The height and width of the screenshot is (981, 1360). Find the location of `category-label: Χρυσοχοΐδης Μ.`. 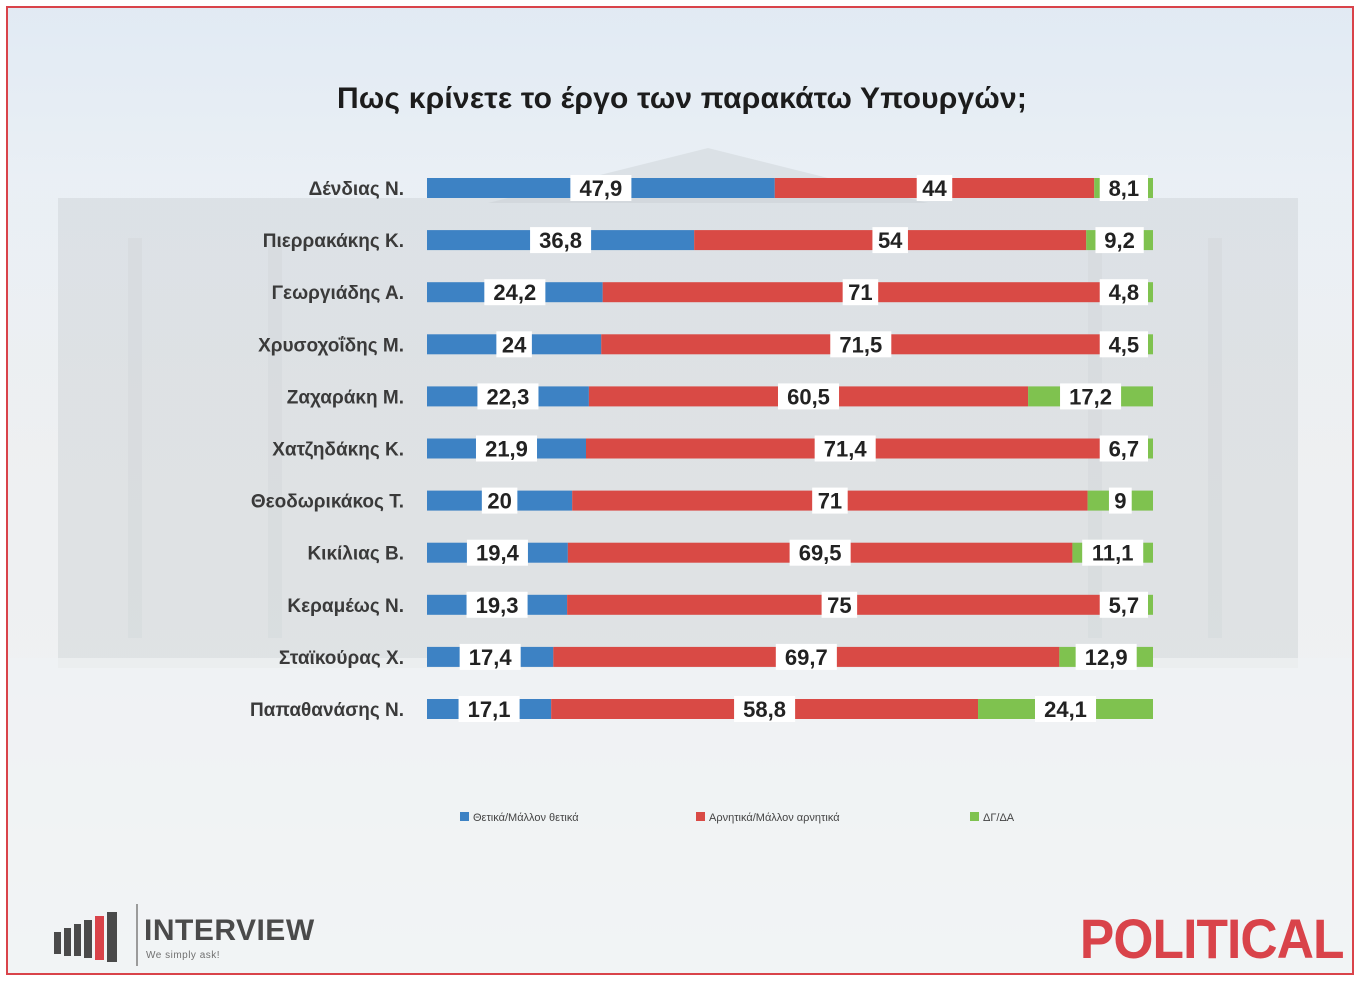

category-label: Χρυσοχοΐδης Μ. is located at coordinates (331, 345).